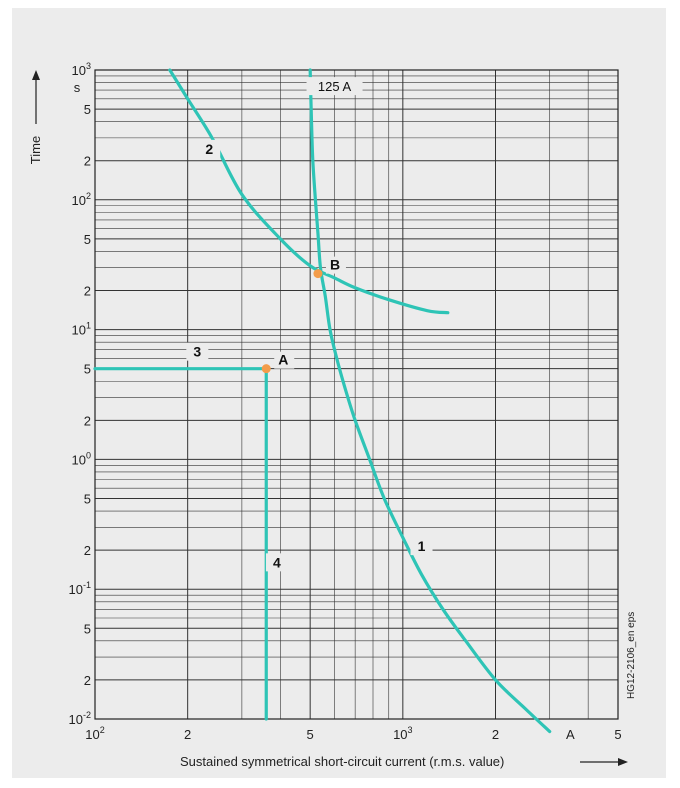  Describe the element at coordinates (81, 199) in the screenshot. I see `y-tick-label: 10²` at that location.